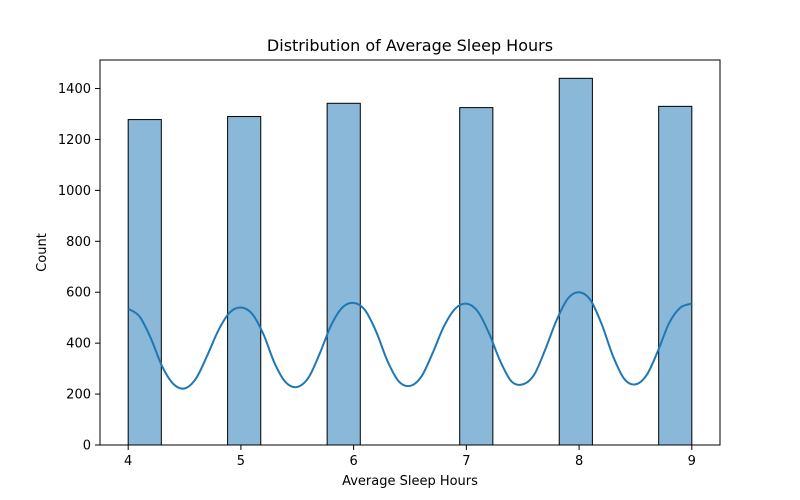 This screenshot has height=500, width=800. I want to click on x-tick-label: 5, so click(241, 461).